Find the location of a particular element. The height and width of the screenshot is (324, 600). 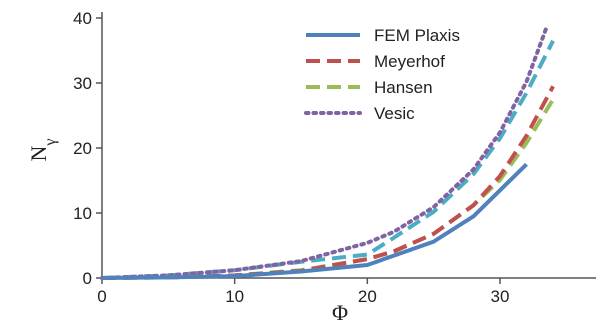

x-tick-label: 10 is located at coordinates (234, 296).